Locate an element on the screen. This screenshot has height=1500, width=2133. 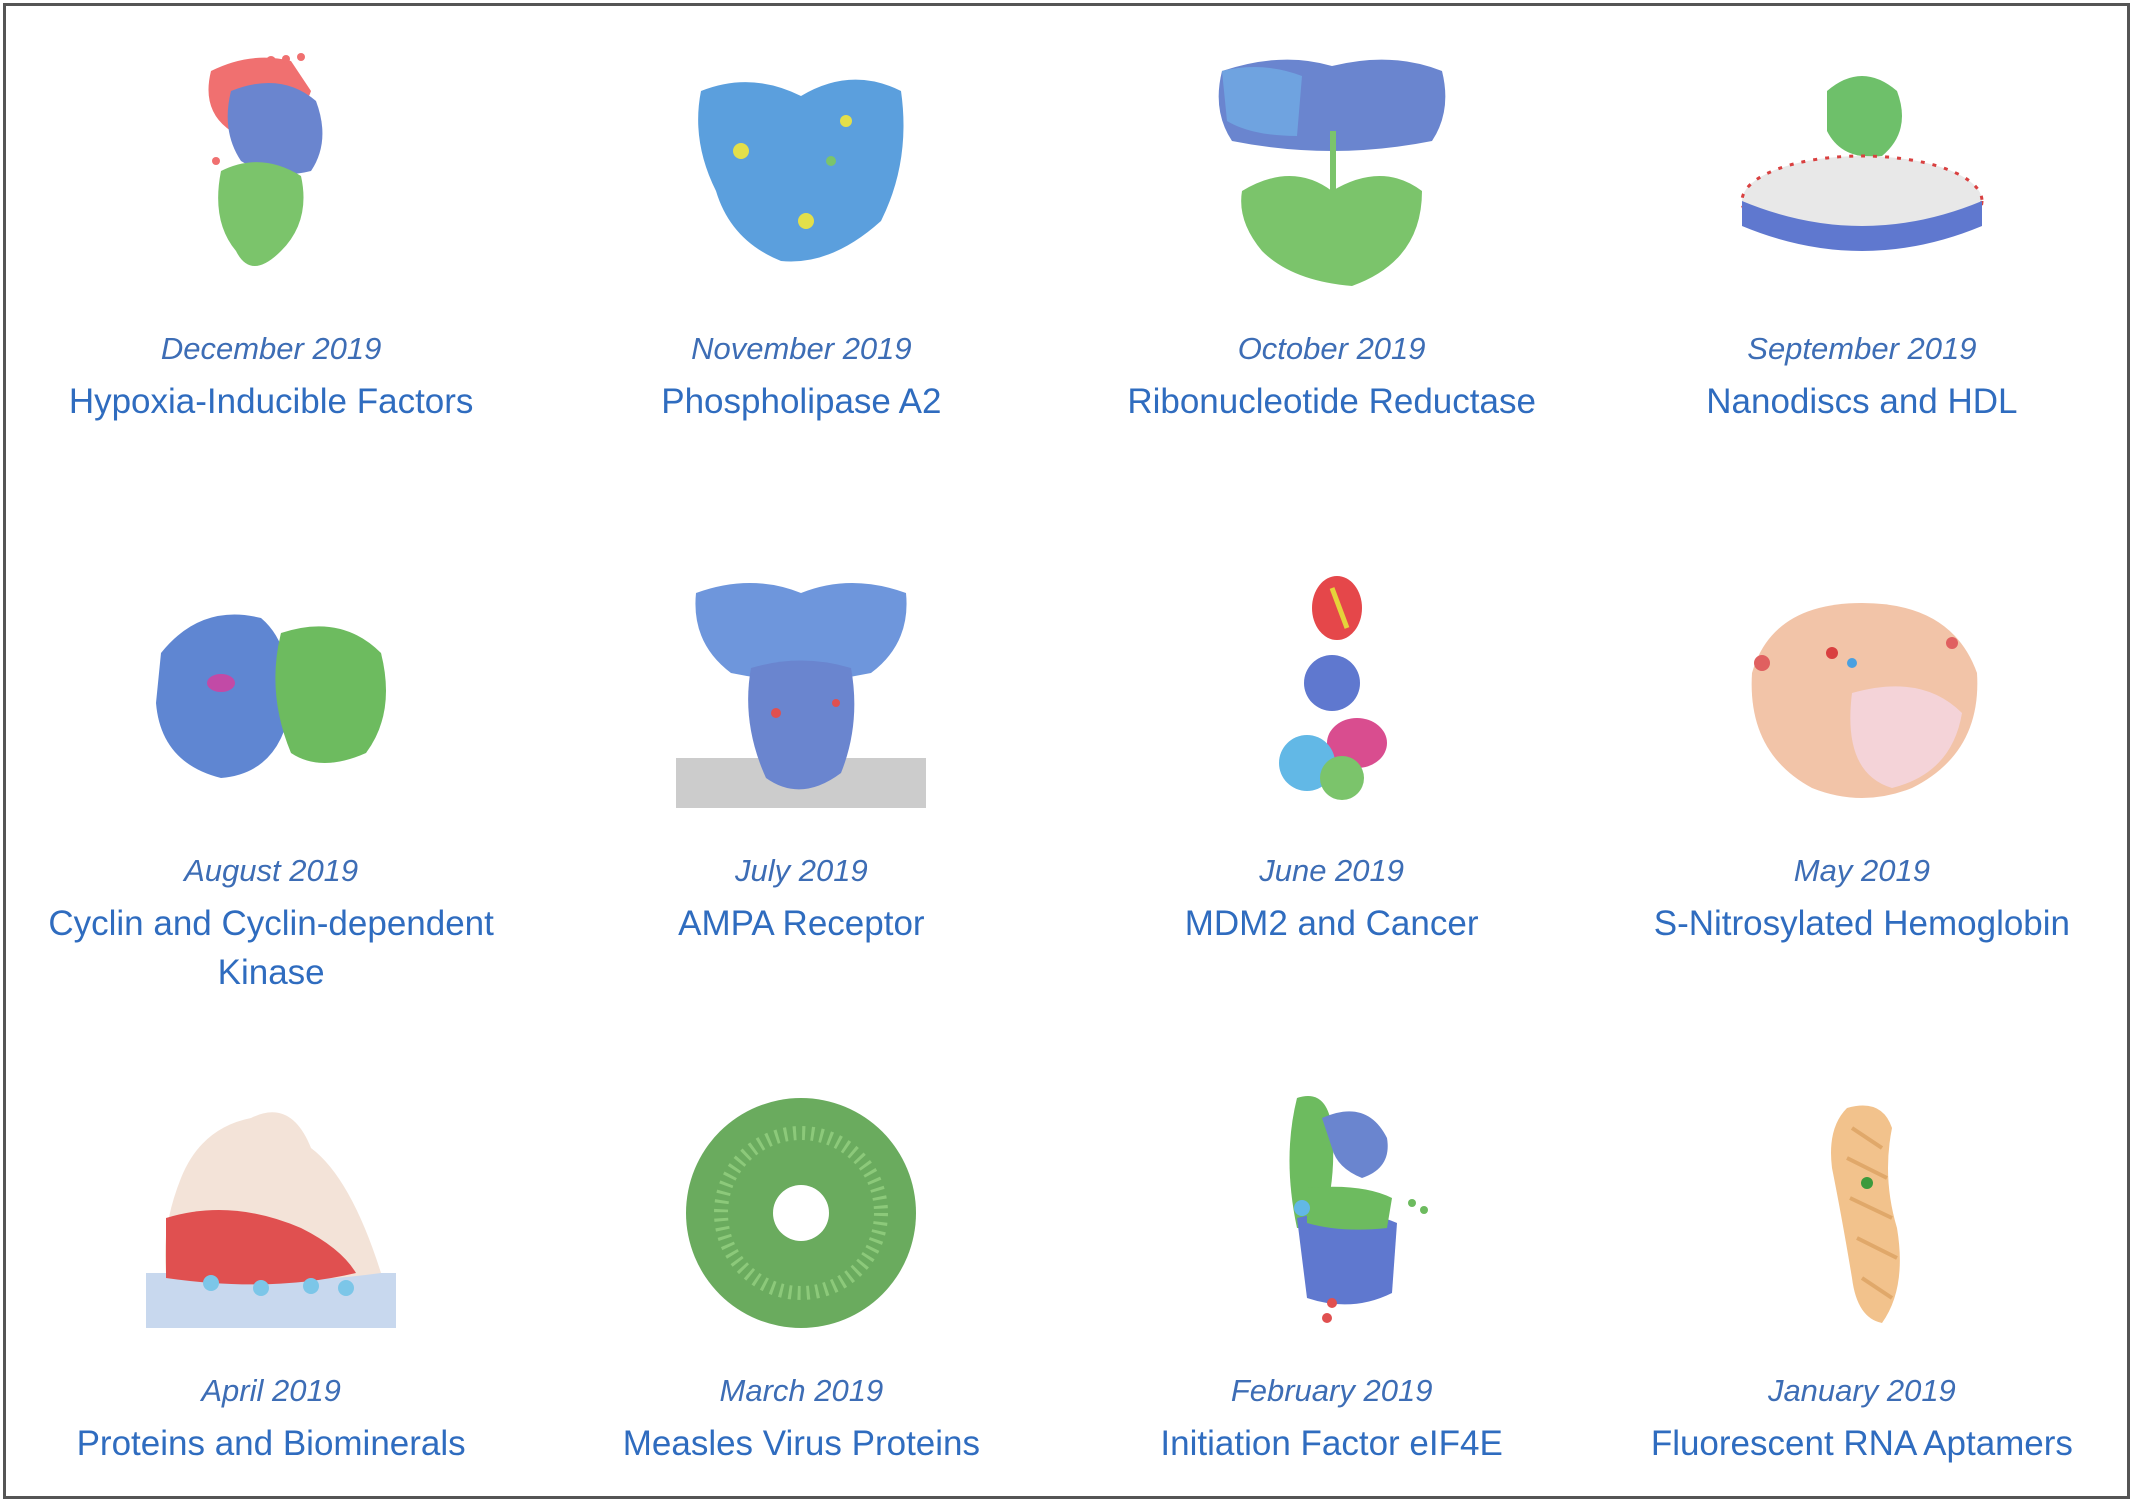
card-title-link: Proteins and Biominerals is located at coordinates (271, 1443).